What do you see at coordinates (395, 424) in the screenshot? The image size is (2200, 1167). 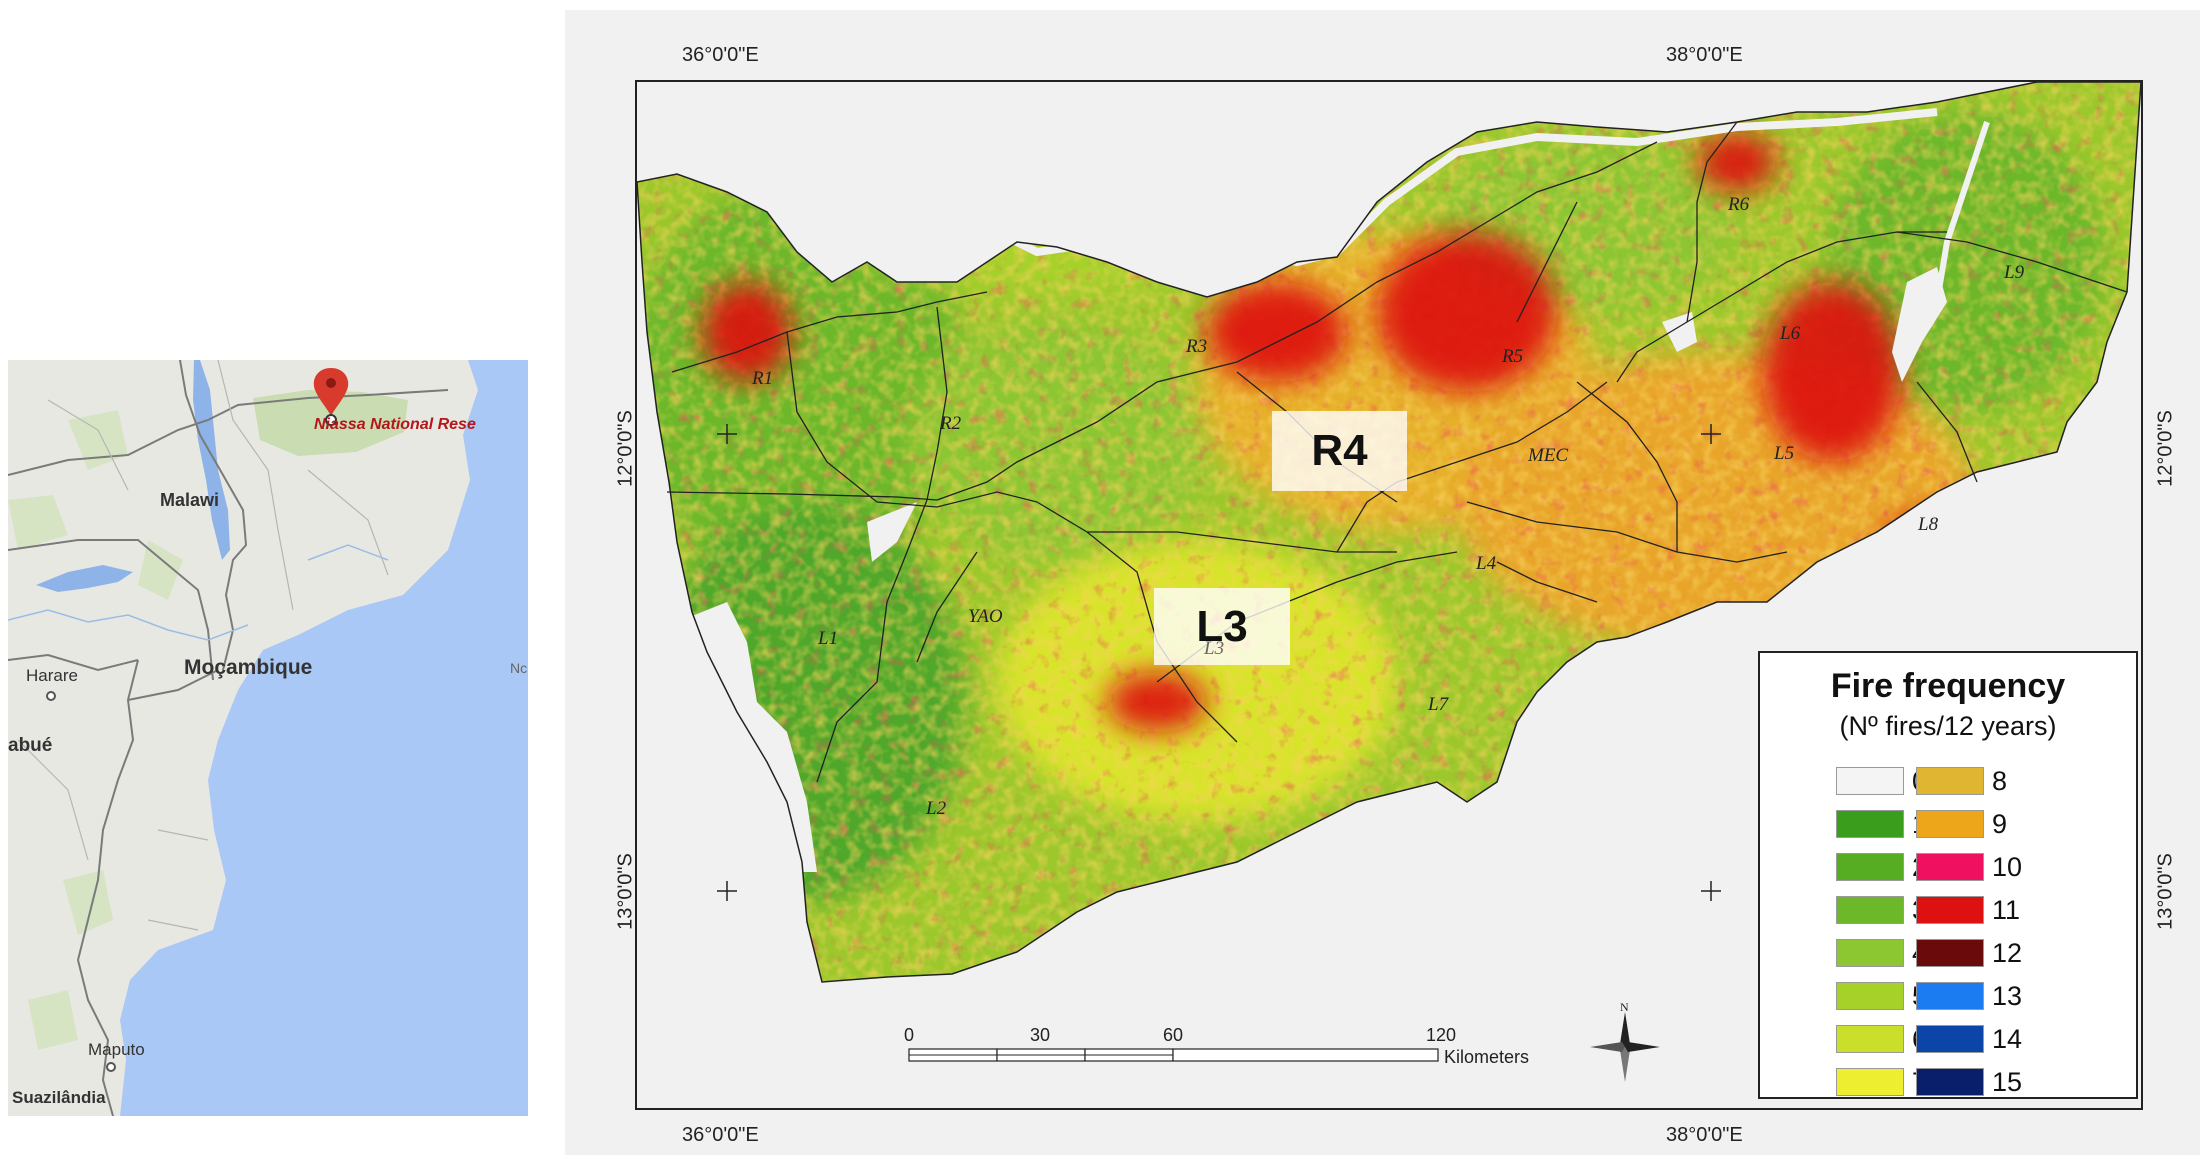 I see `pin-label: Niassa National Rese` at bounding box center [395, 424].